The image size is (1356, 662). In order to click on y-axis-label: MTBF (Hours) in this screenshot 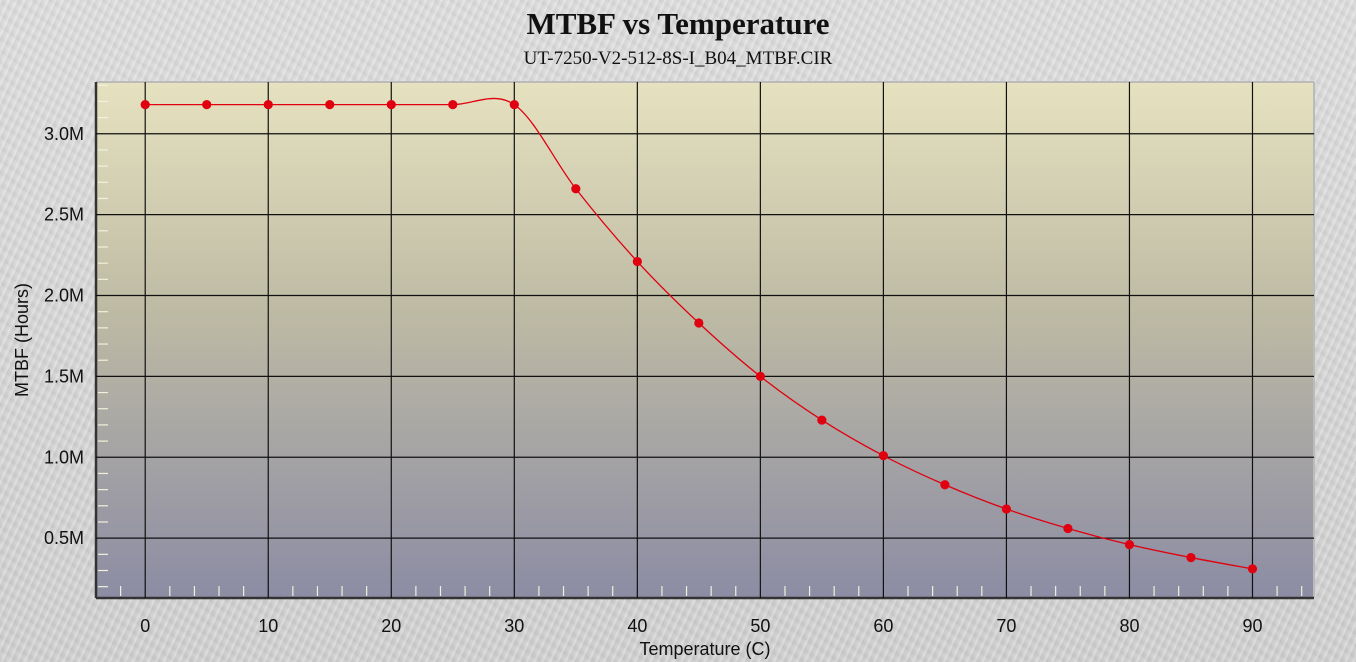, I will do `click(22, 340)`.